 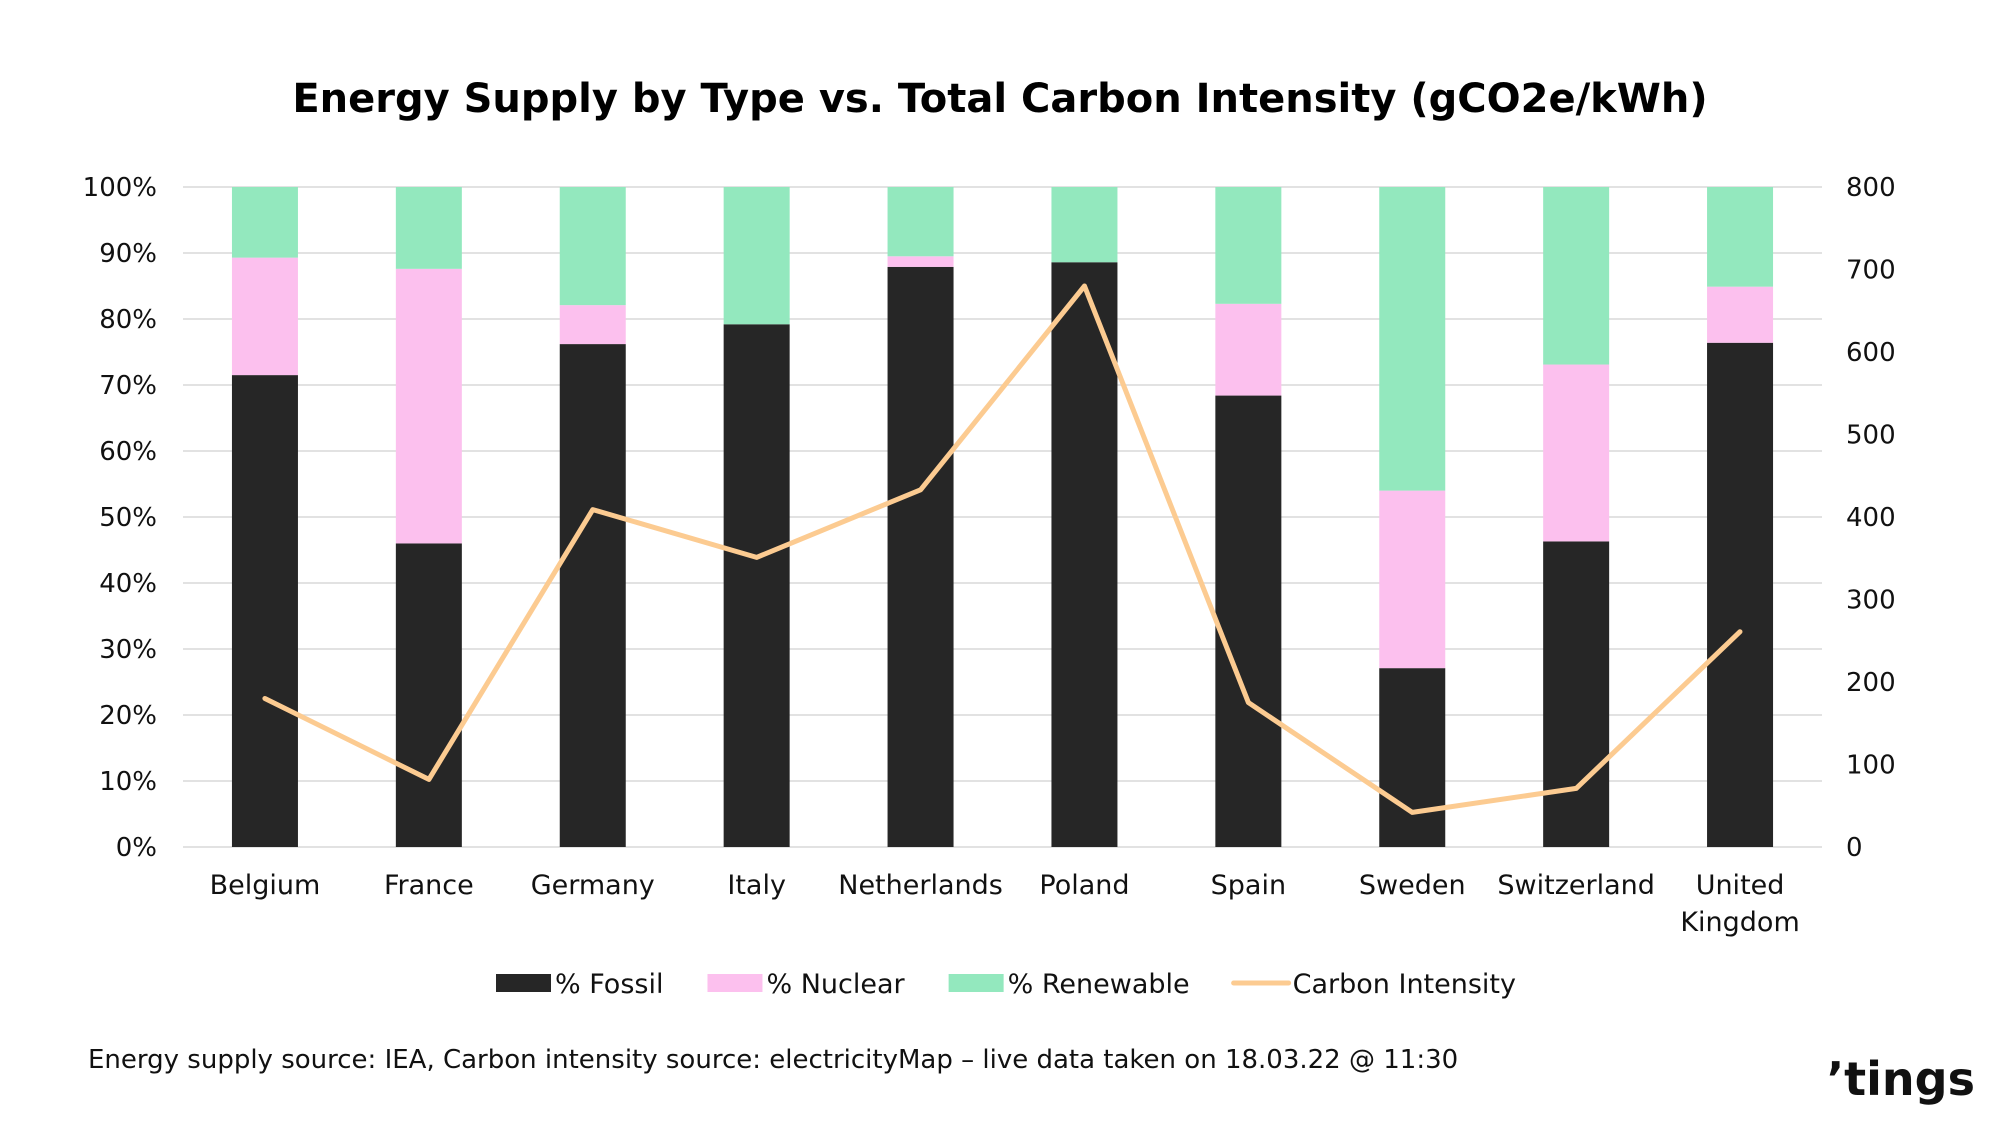 What do you see at coordinates (1871, 271) in the screenshot?
I see `right-axis-tick-label: 700` at bounding box center [1871, 271].